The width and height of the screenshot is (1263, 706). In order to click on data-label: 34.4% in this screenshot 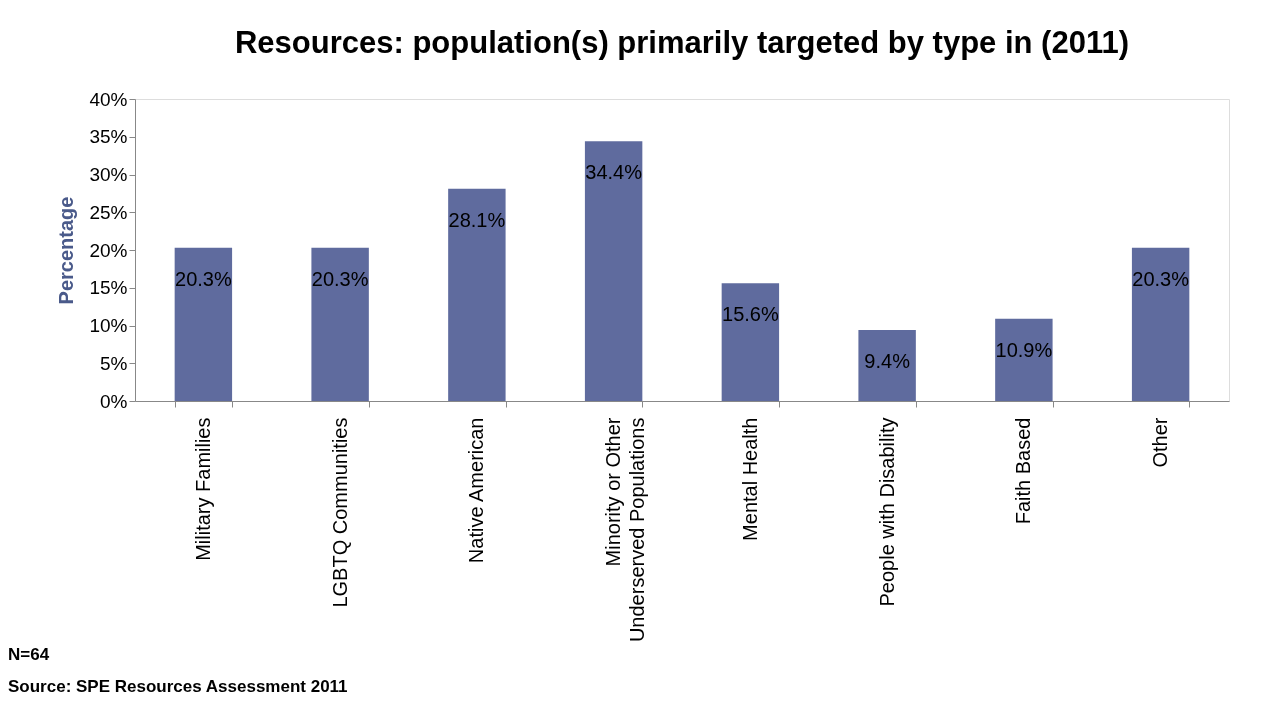, I will do `click(614, 172)`.